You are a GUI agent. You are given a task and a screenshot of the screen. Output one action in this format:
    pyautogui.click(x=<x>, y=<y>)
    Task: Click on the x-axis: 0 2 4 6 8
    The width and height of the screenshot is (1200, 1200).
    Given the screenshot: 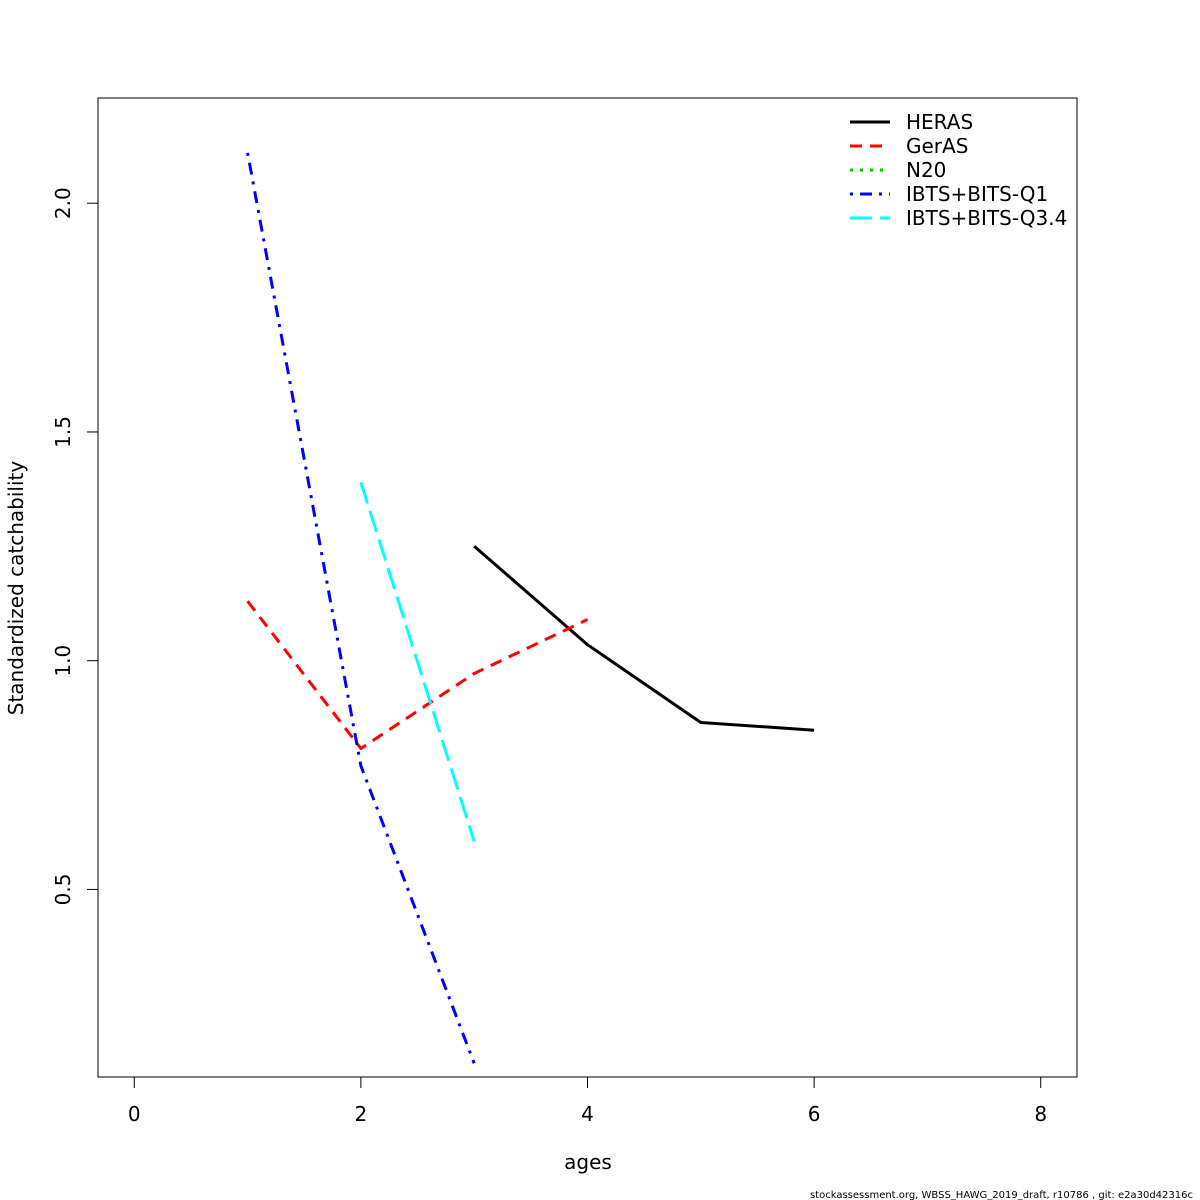 What is the action you would take?
    pyautogui.click(x=587, y=1101)
    